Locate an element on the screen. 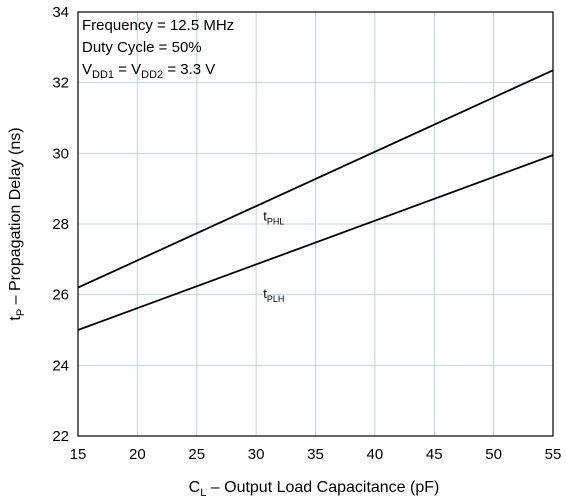  x-axis-title-main: C is located at coordinates (195, 487).